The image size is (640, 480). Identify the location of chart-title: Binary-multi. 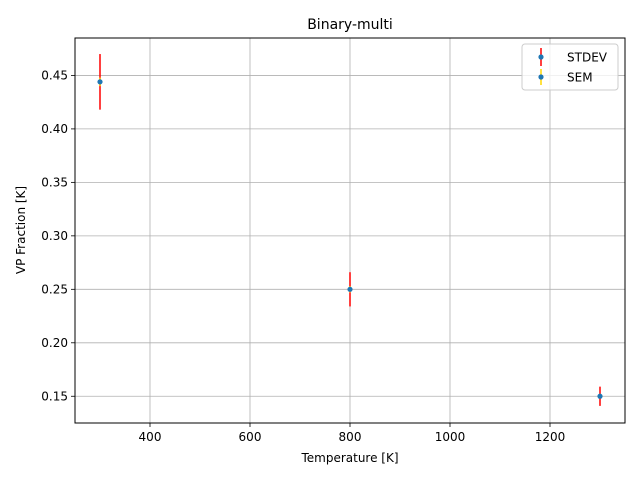
(350, 25).